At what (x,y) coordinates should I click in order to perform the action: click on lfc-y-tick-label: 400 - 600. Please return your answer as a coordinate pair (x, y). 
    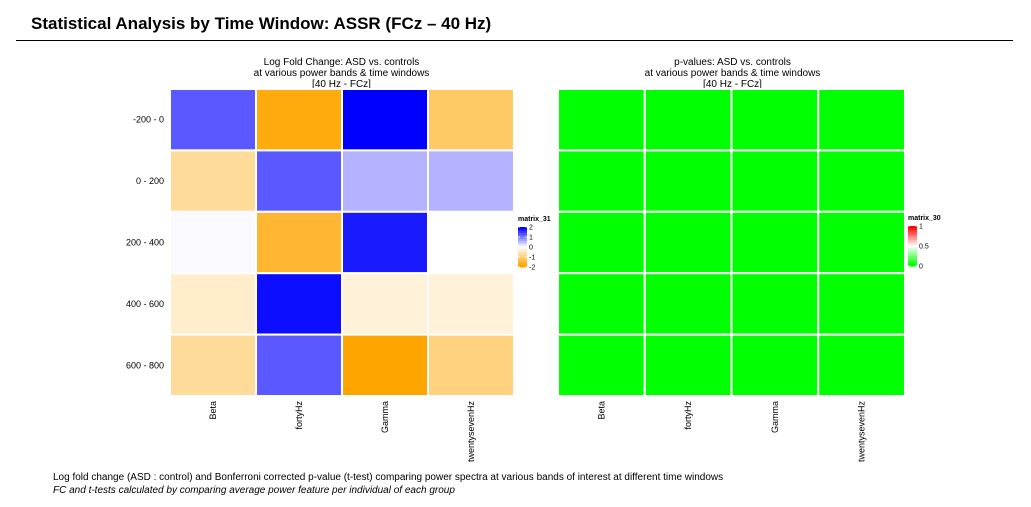
    Looking at the image, I should click on (145, 304).